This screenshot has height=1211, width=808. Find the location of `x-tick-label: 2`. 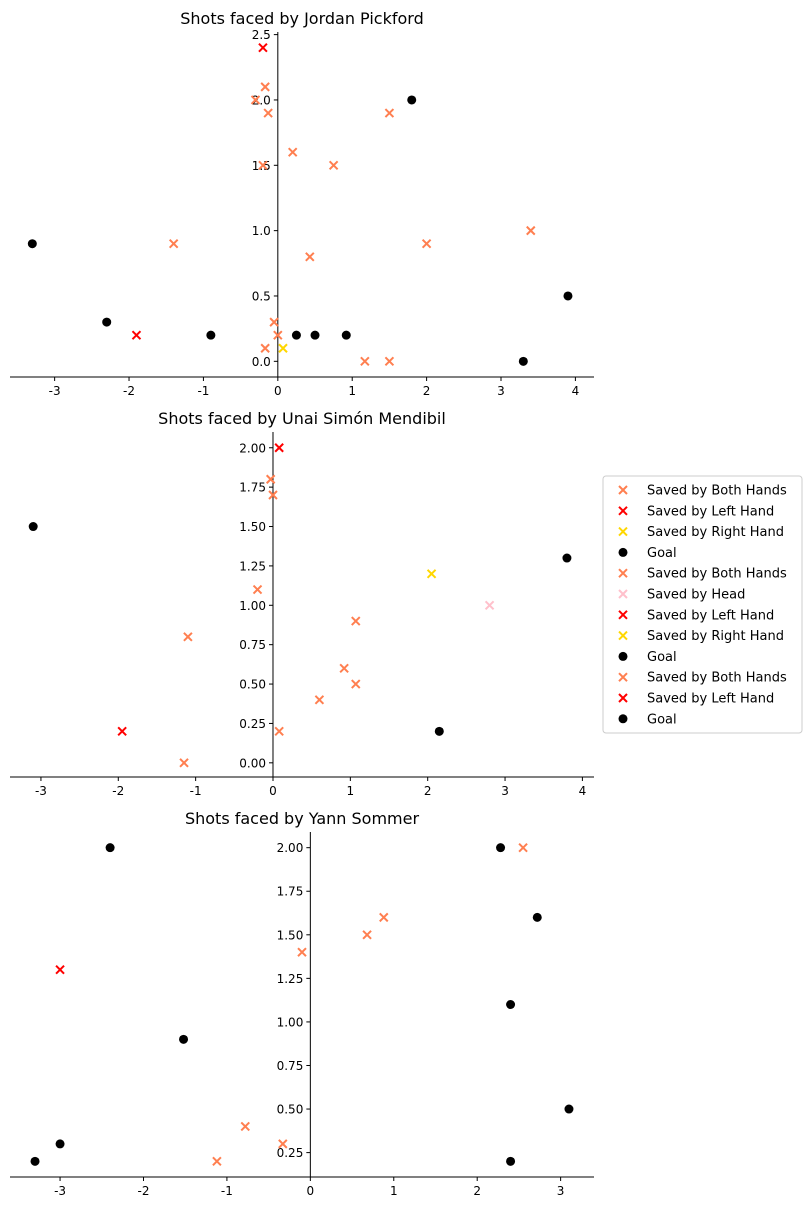

x-tick-label: 2 is located at coordinates (428, 791).